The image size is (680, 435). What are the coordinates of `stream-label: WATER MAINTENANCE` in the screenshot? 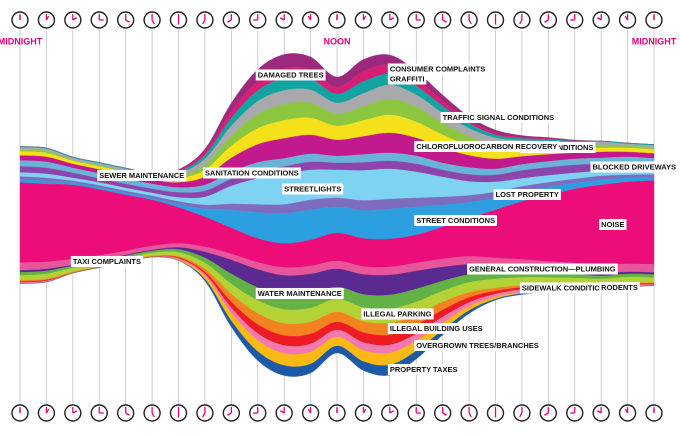 It's located at (299, 293).